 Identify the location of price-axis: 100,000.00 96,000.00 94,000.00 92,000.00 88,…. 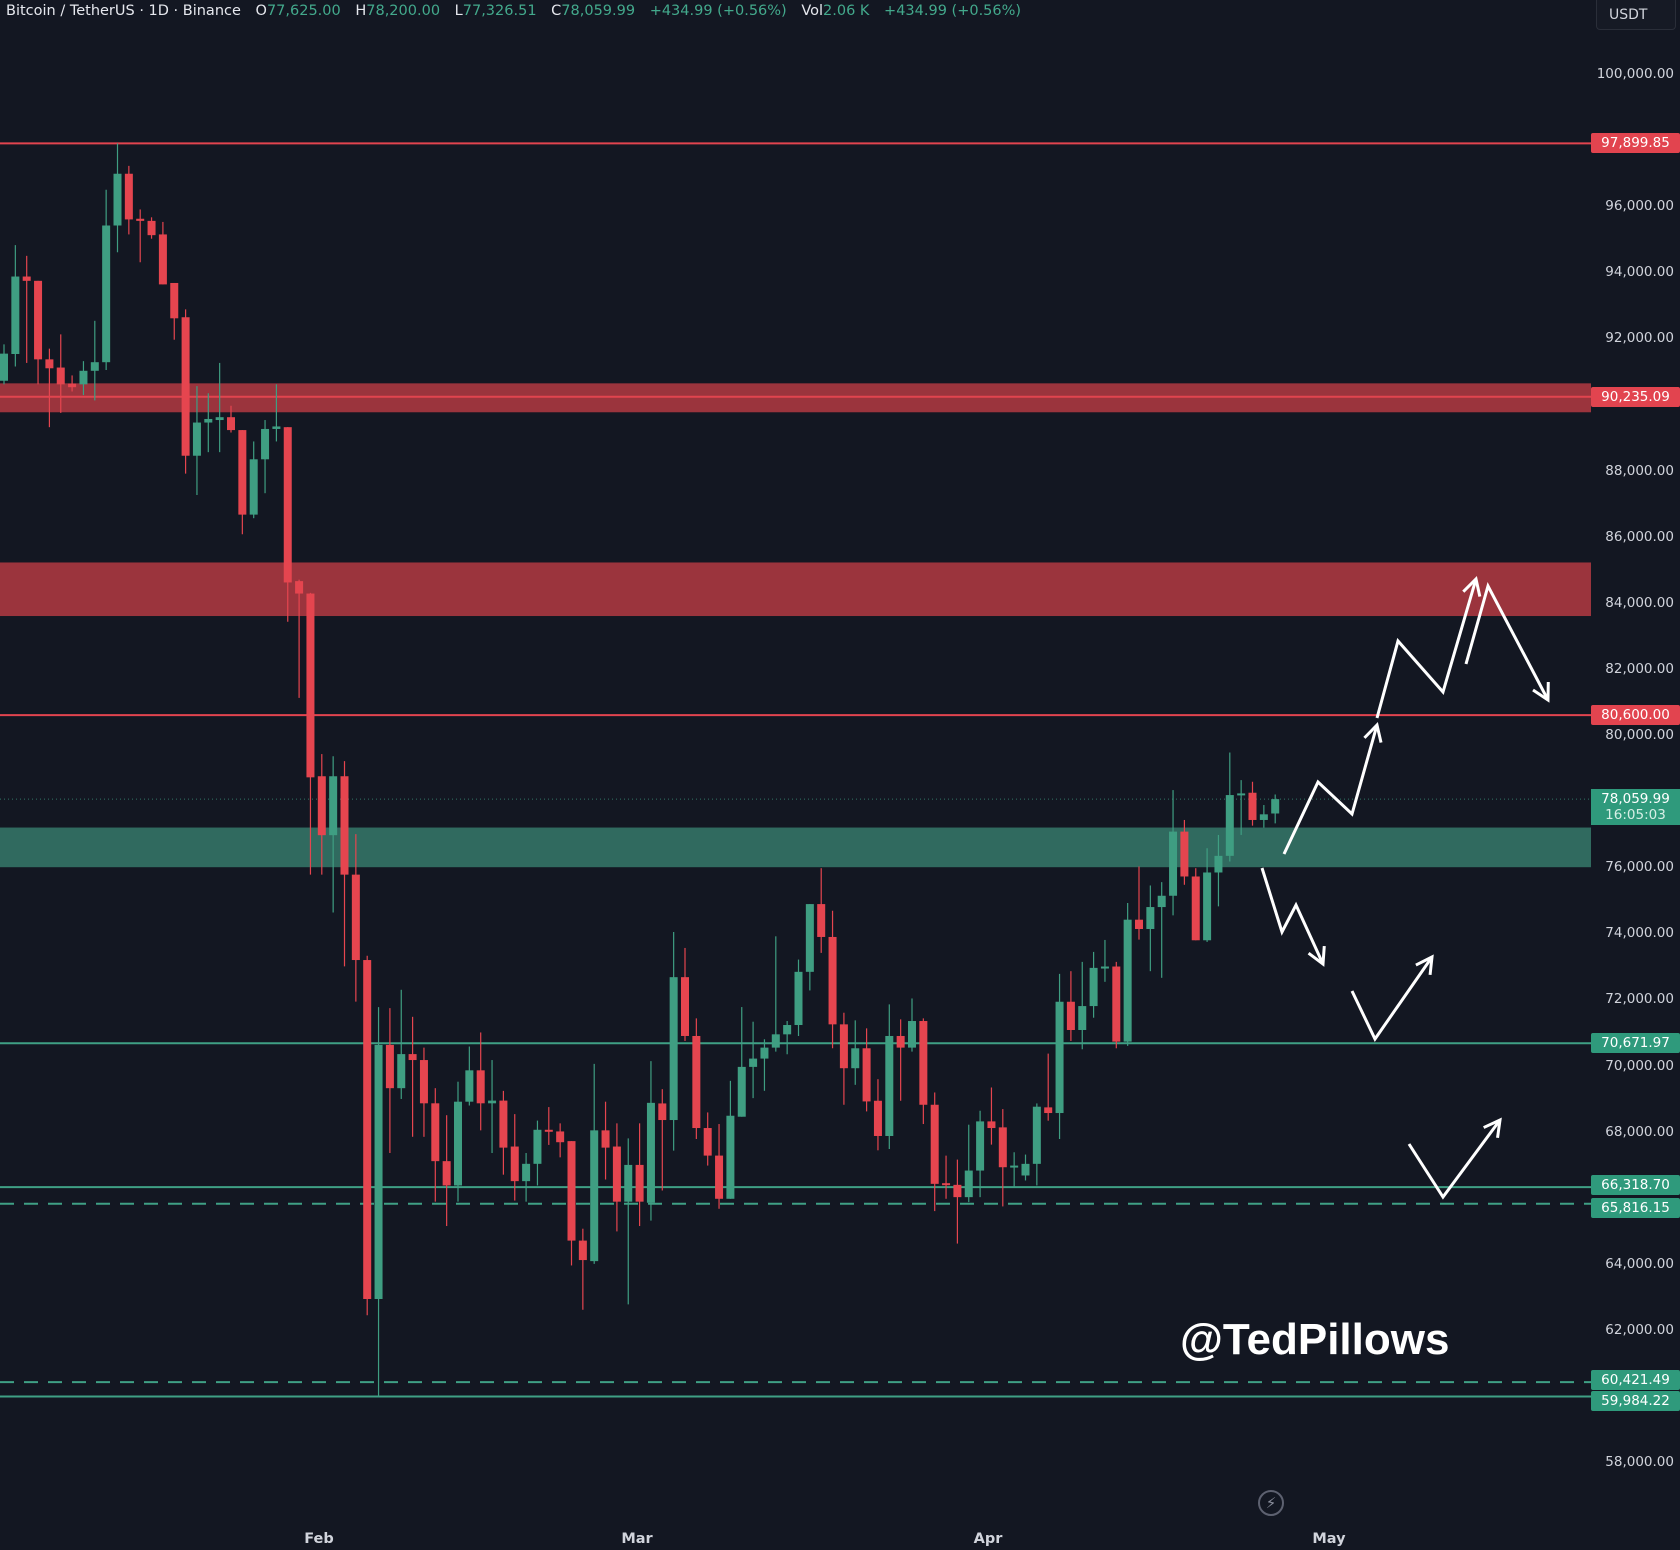
(1635, 775).